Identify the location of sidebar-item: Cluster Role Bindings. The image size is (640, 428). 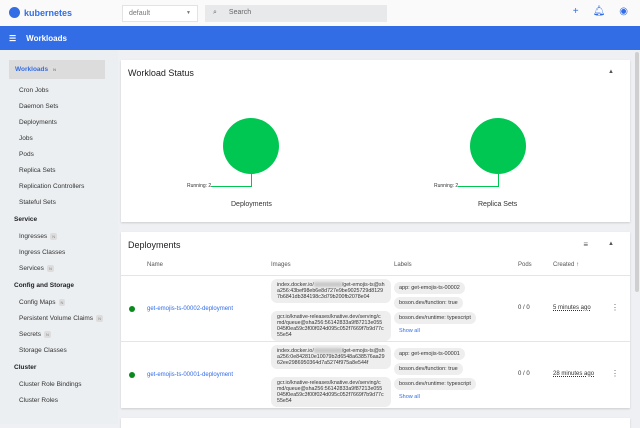
(50, 384).